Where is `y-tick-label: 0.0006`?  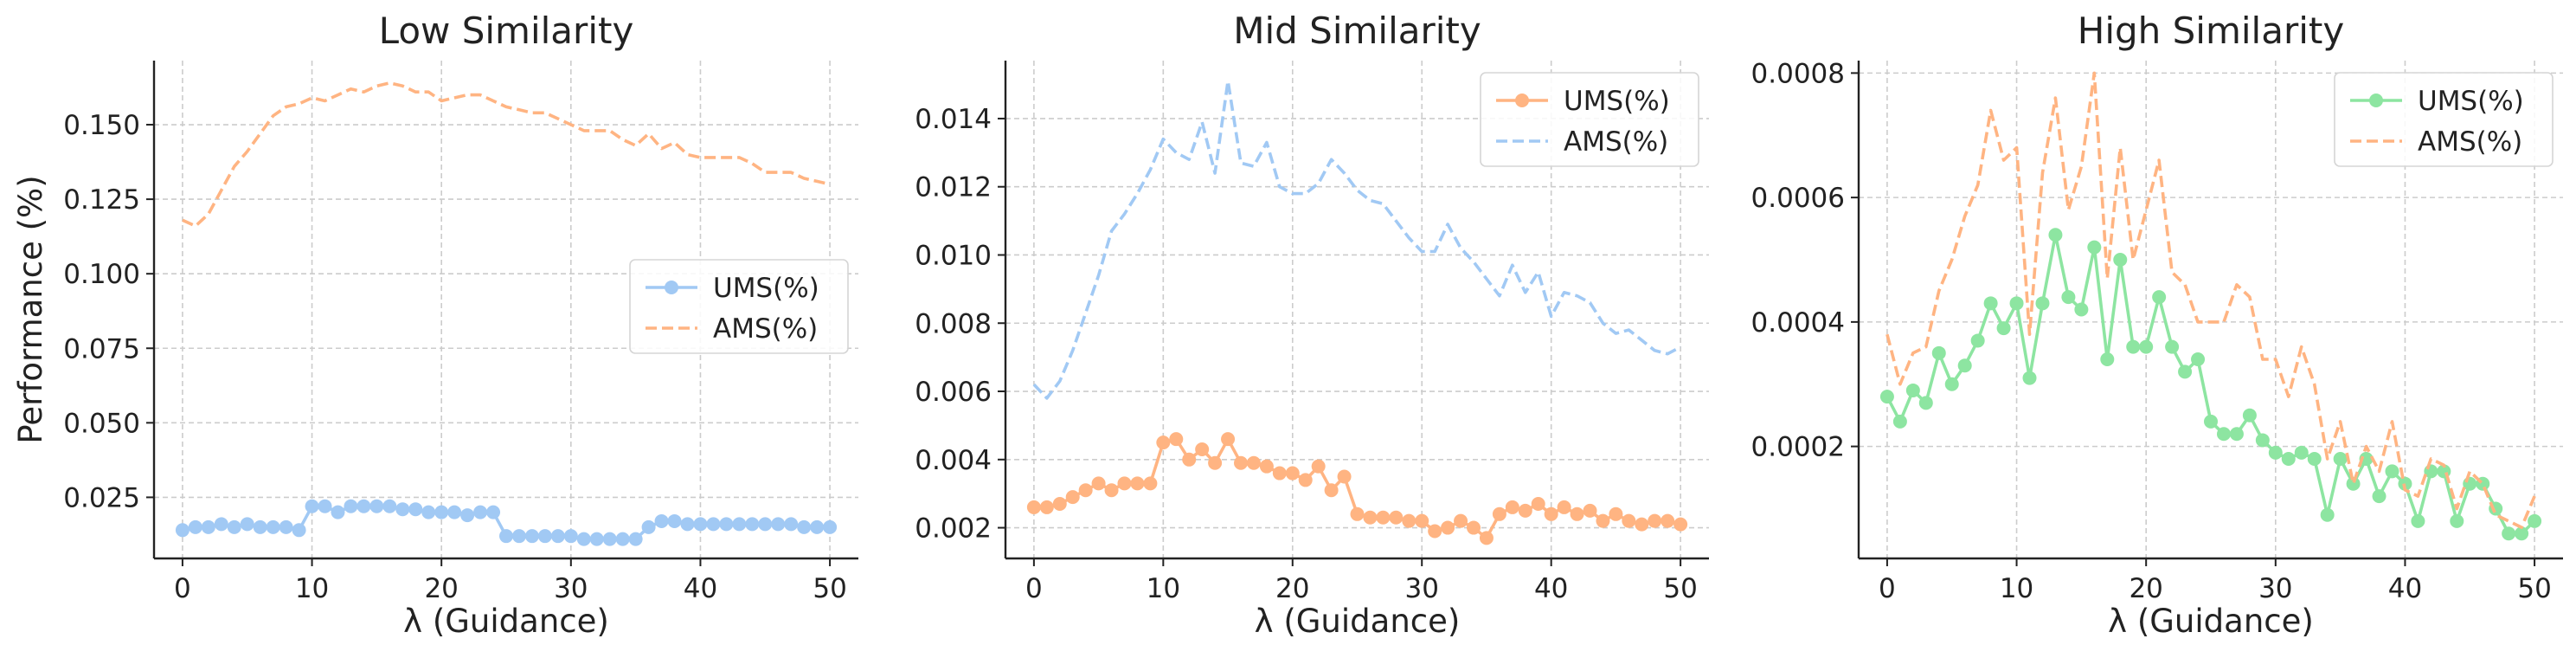 y-tick-label: 0.0006 is located at coordinates (1798, 199).